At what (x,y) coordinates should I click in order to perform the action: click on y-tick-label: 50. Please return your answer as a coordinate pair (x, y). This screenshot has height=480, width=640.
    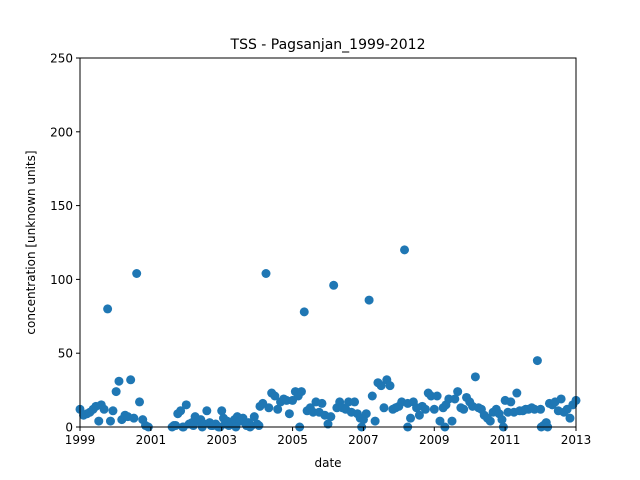
    Looking at the image, I should click on (65, 354).